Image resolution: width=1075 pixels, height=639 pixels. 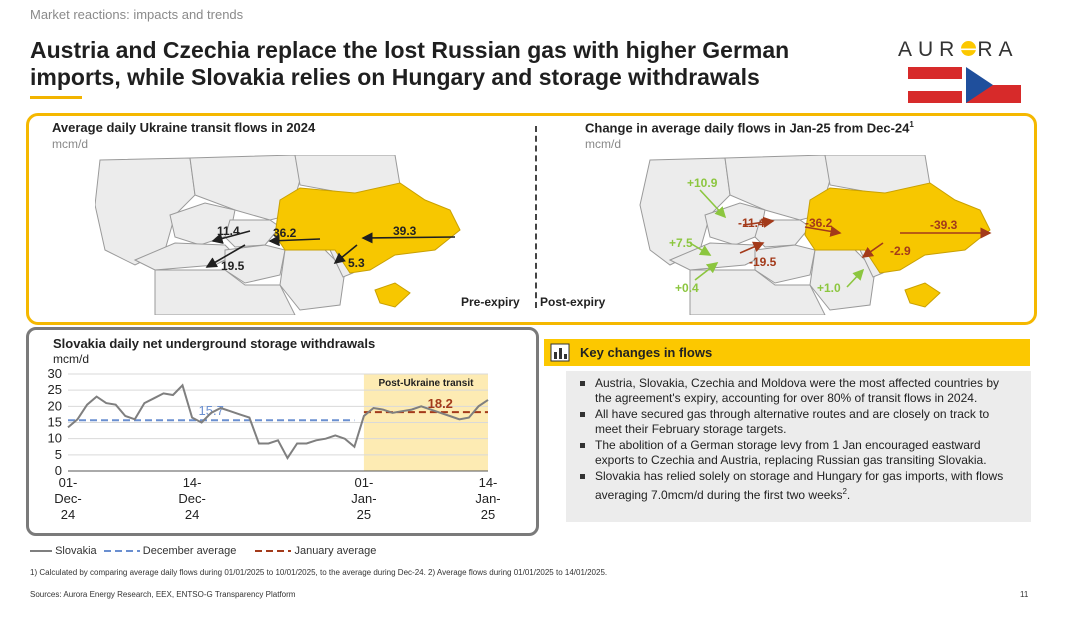 What do you see at coordinates (706, 271) in the screenshot?
I see `positive-flow-arrow-austria-slovakia` at bounding box center [706, 271].